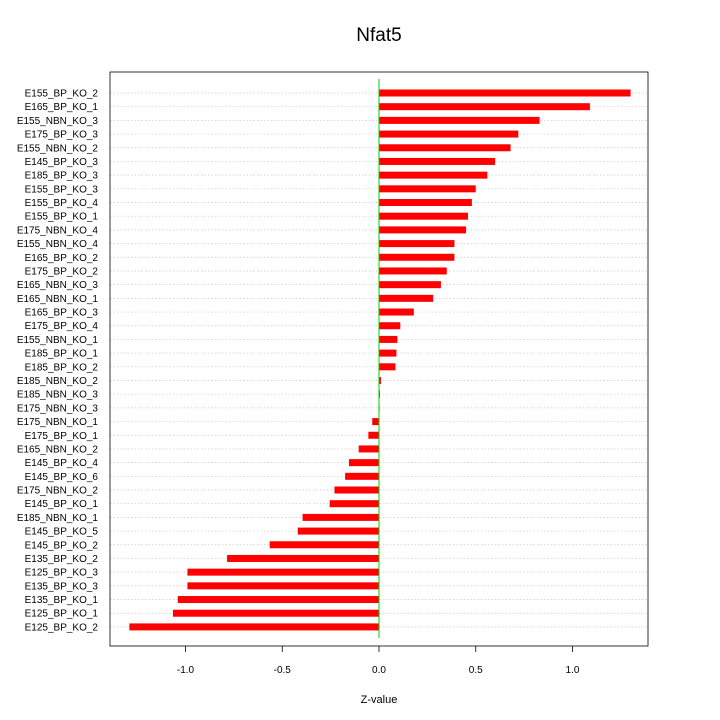 The height and width of the screenshot is (720, 720). Describe the element at coordinates (58, 381) in the screenshot. I see `category-label: E185_NBN_KO_2` at that location.